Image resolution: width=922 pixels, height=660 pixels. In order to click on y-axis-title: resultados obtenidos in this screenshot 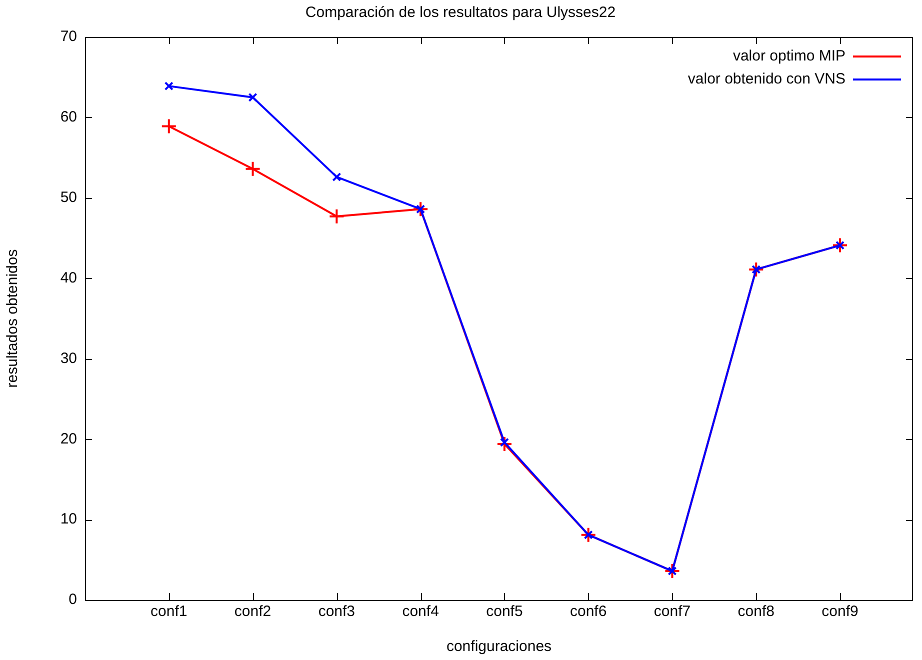, I will do `click(13, 318)`.